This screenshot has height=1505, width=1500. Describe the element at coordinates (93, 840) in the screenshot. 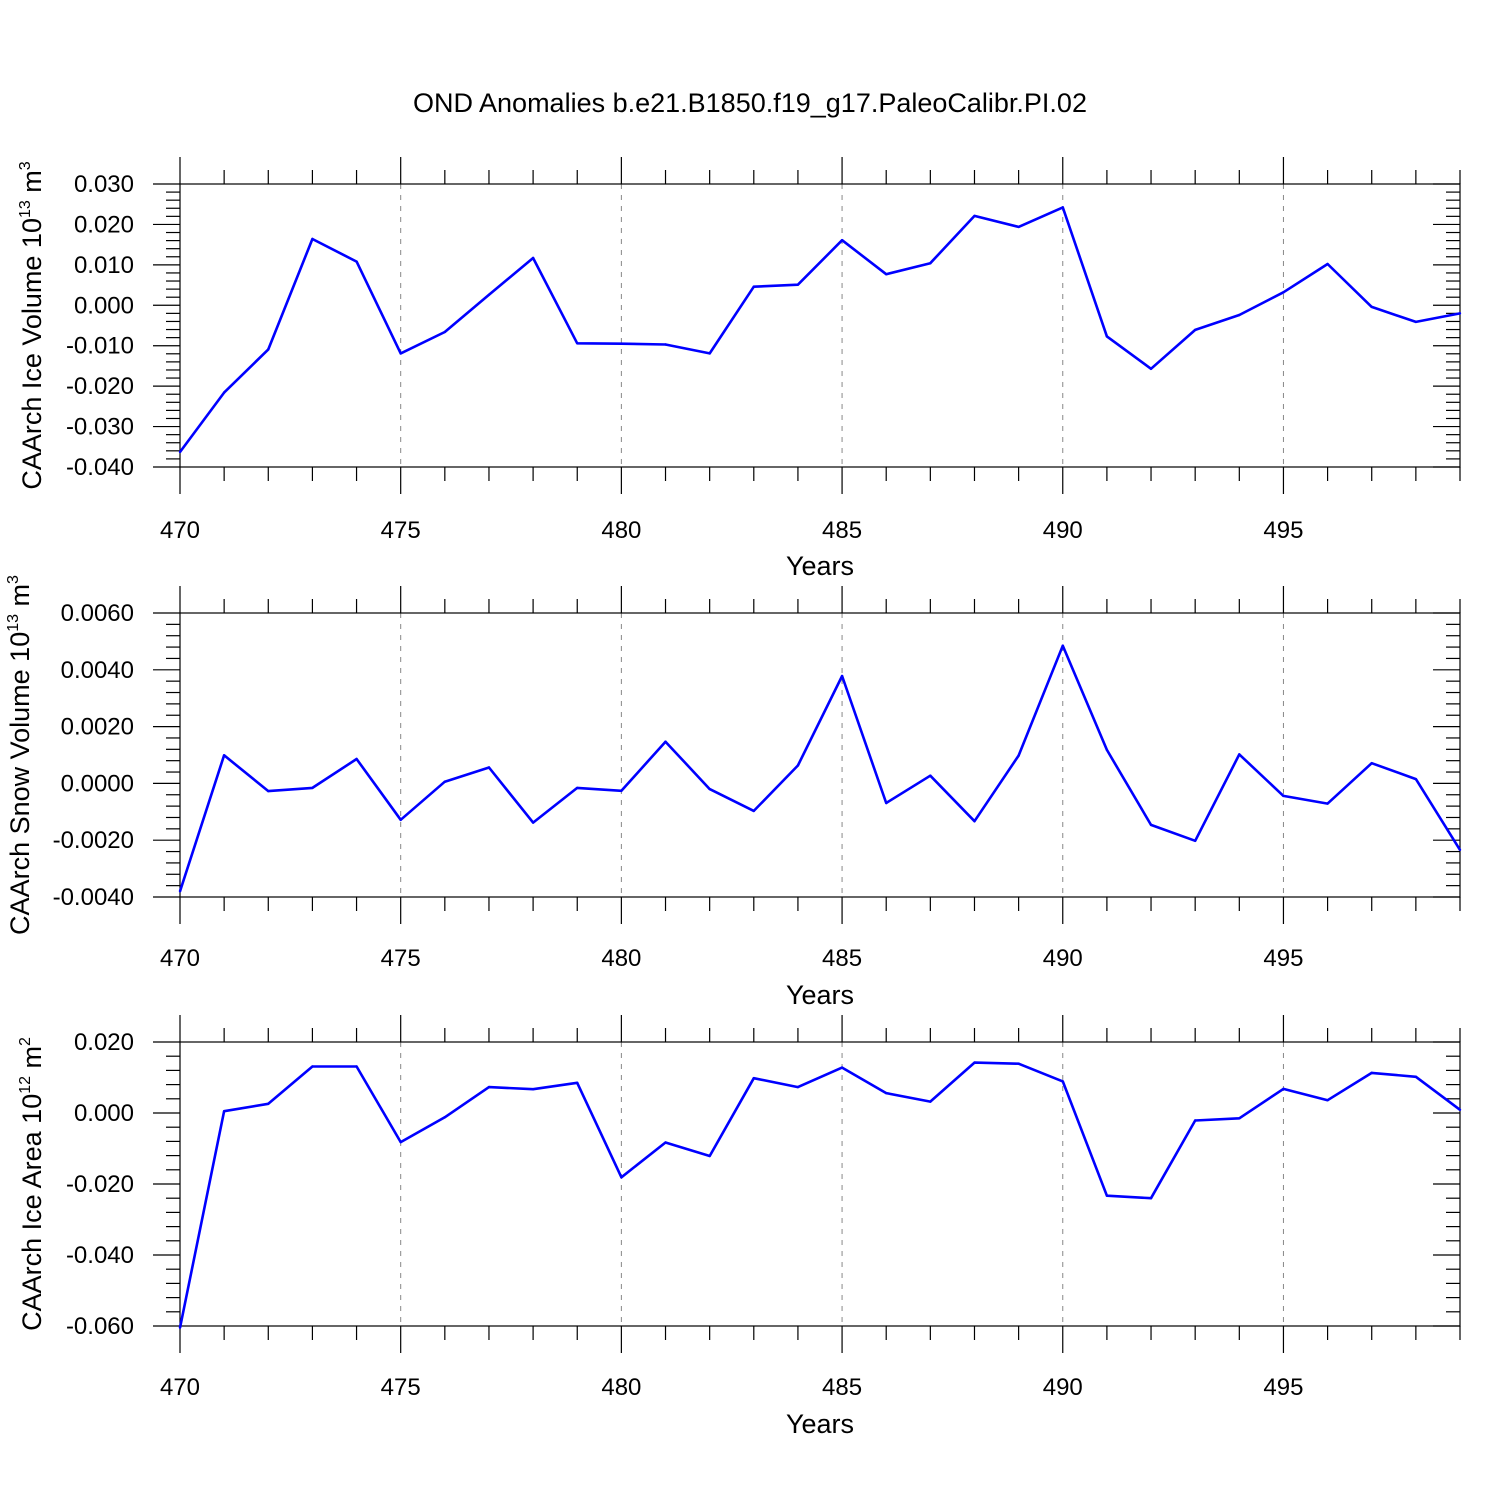

I see `y-tick-label: -0.0020` at that location.